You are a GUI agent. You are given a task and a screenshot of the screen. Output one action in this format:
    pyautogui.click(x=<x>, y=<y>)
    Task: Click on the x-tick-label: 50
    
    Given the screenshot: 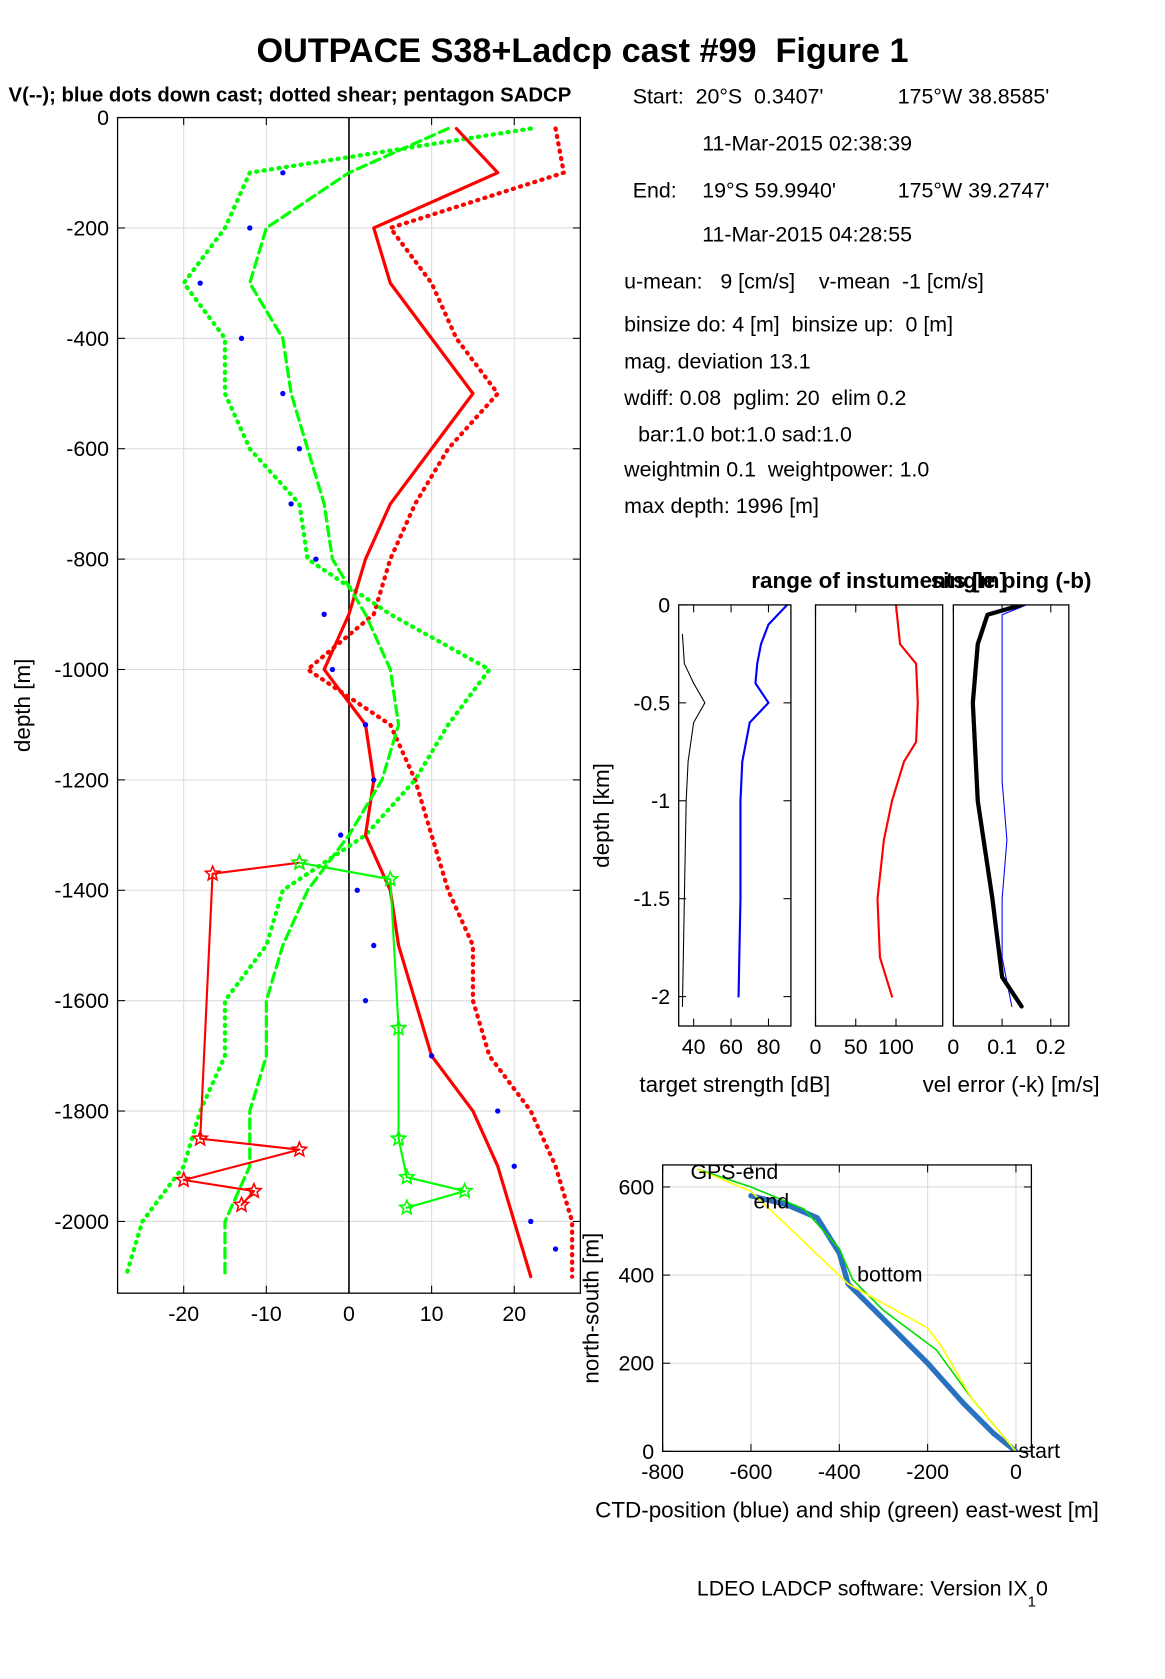 What is the action you would take?
    pyautogui.click(x=856, y=1047)
    